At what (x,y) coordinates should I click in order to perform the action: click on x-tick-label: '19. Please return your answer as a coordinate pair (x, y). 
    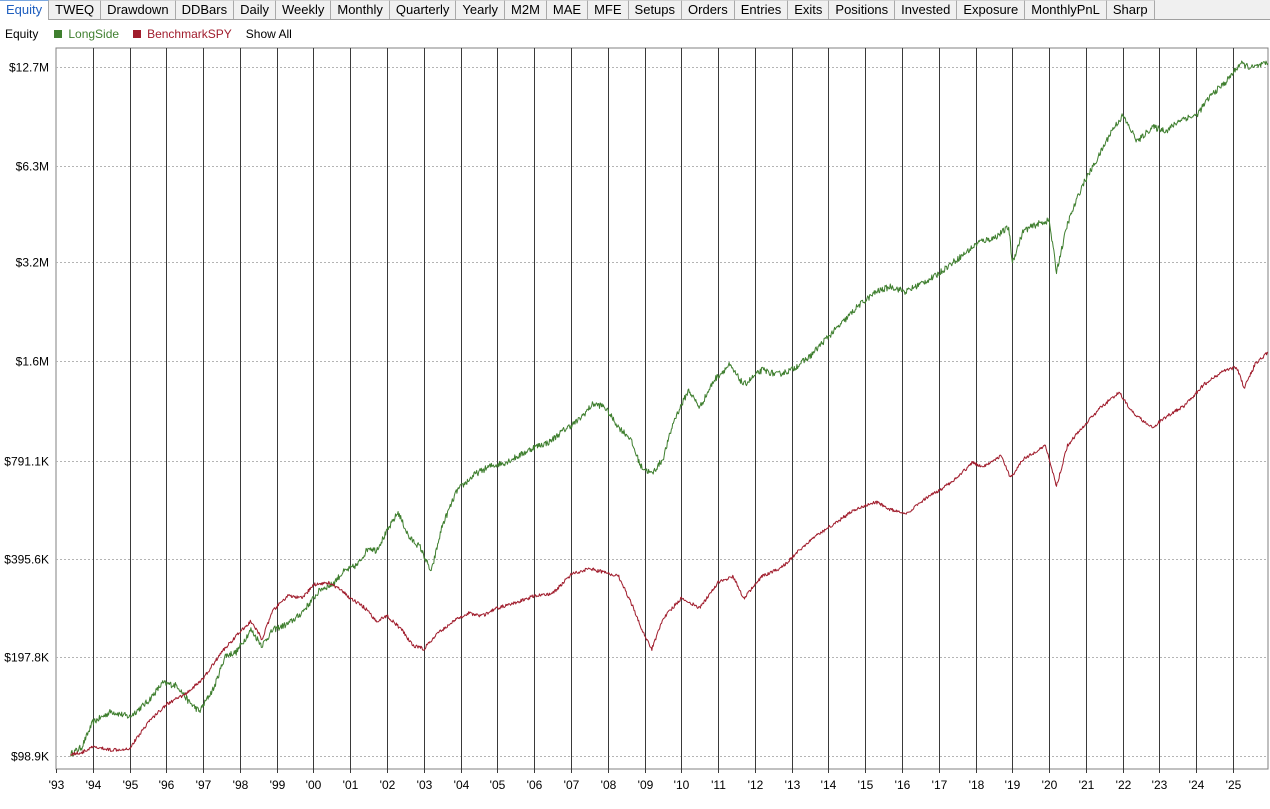
    Looking at the image, I should click on (1013, 785).